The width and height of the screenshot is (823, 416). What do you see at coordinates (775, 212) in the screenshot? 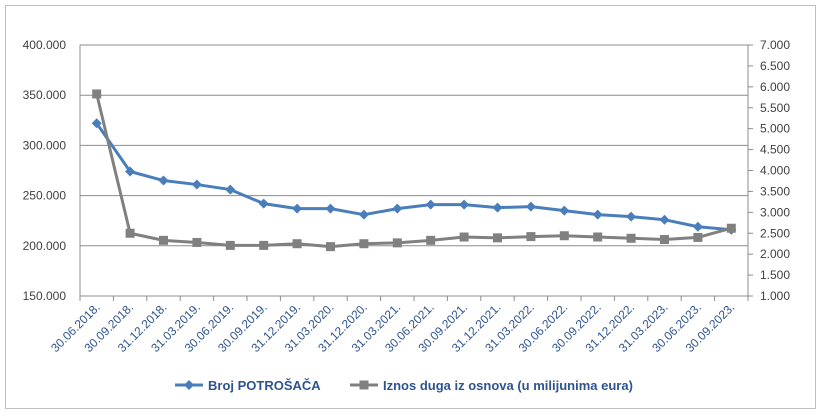
I see `y-right-tick-label: 3.000` at bounding box center [775, 212].